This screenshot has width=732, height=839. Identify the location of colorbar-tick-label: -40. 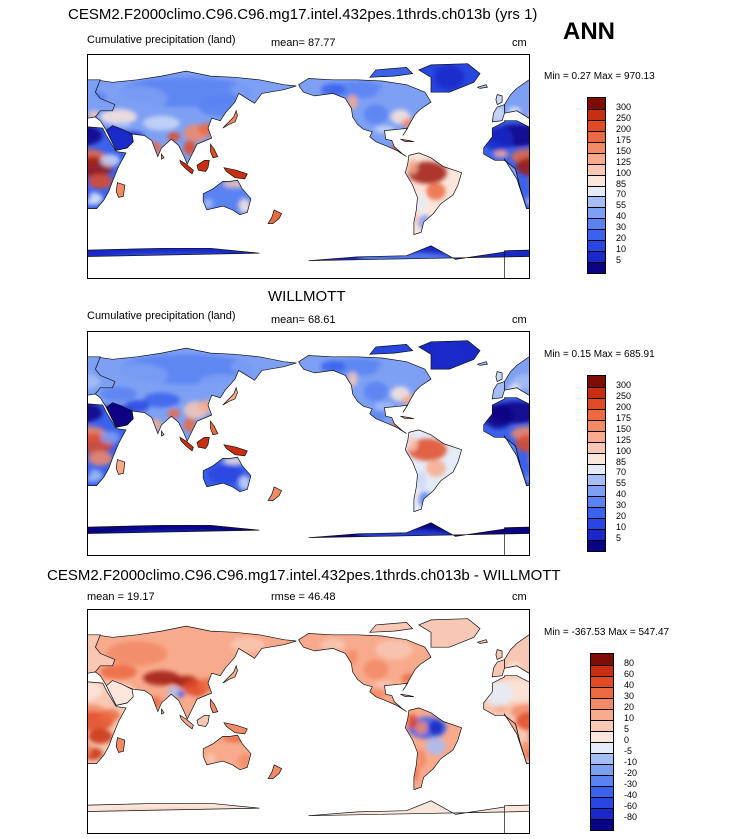
(631, 795).